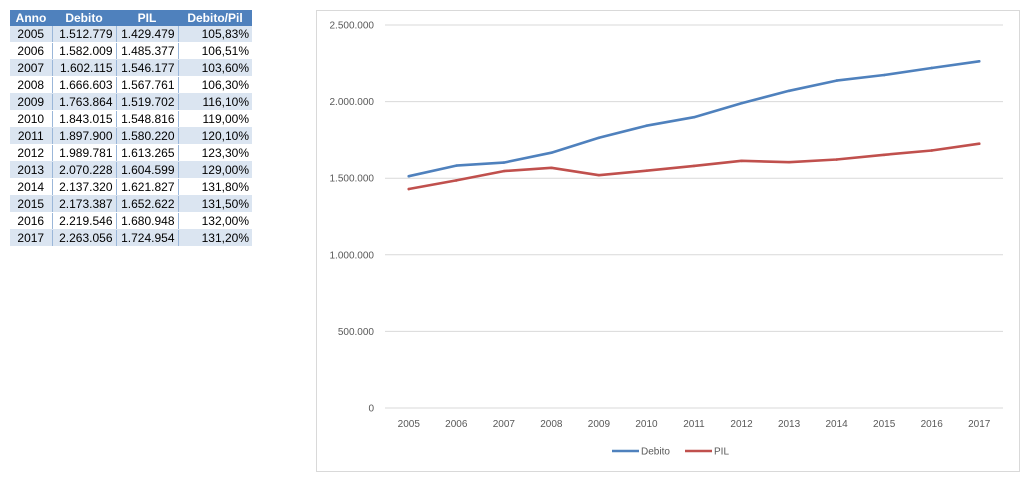  Describe the element at coordinates (147, 238) in the screenshot. I see `cell-pil: 1.724.954` at that location.